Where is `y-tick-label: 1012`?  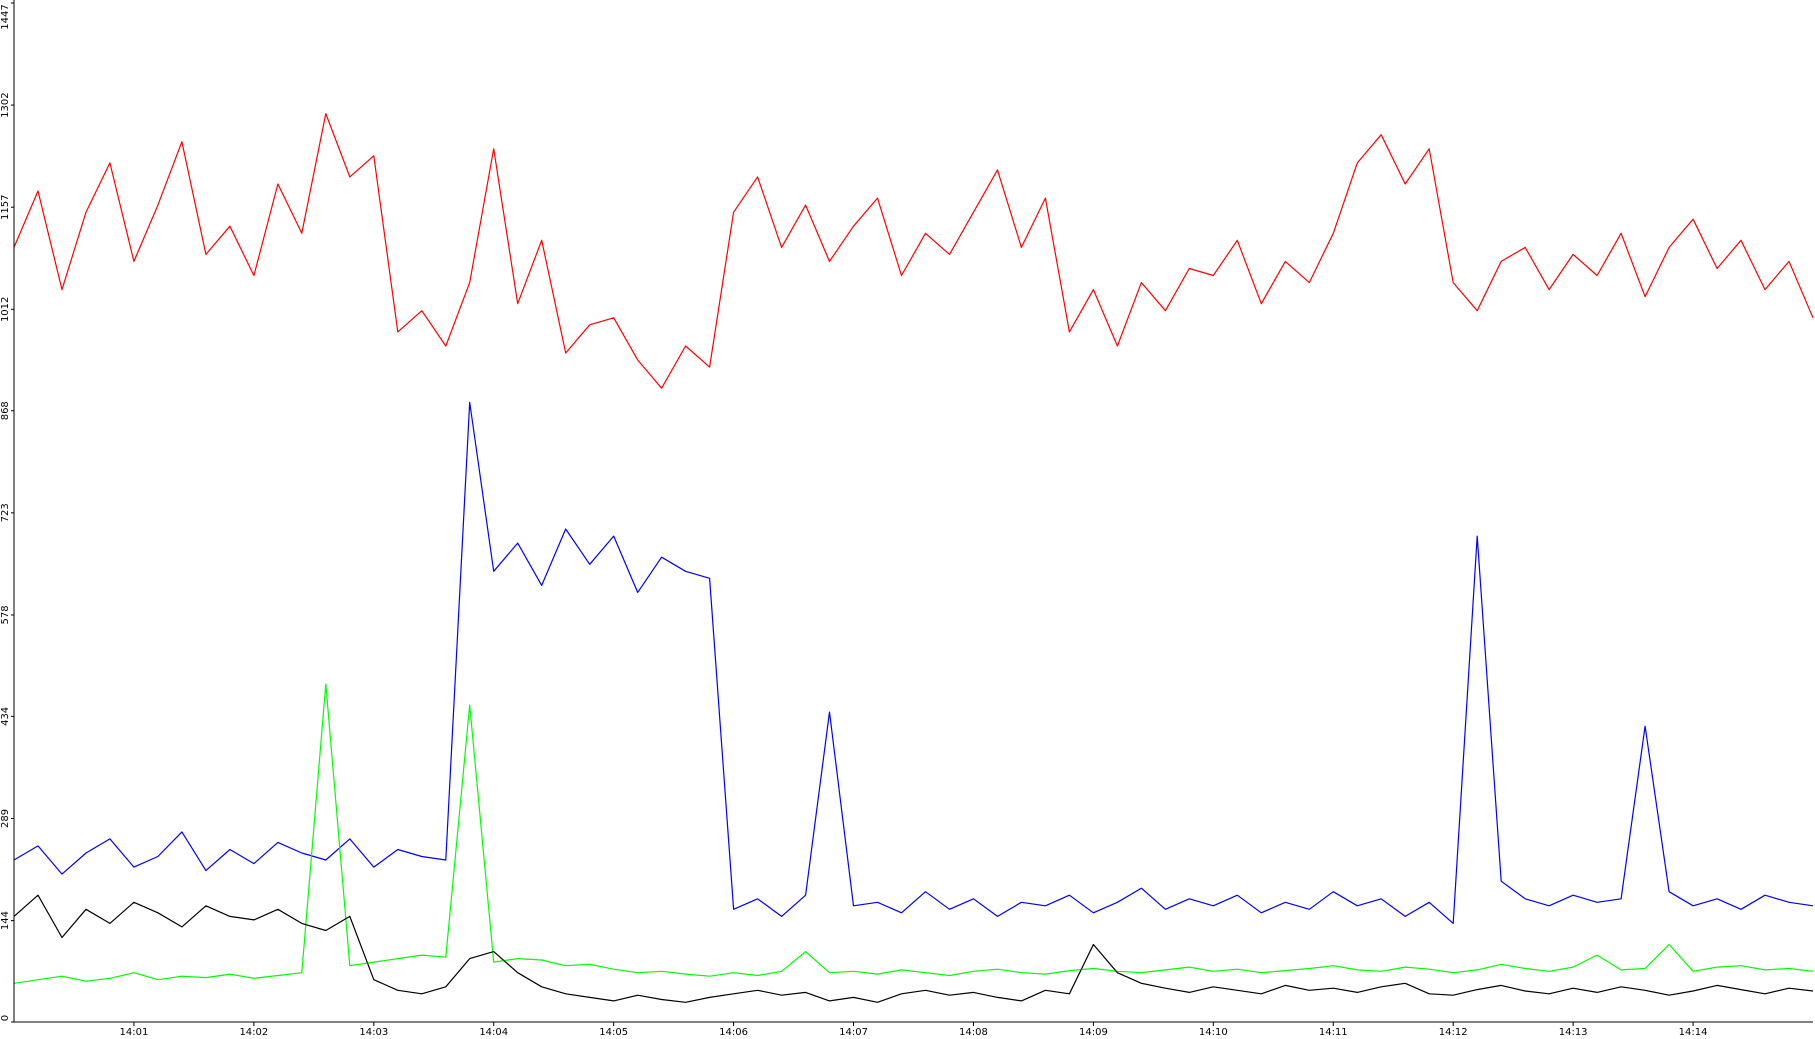 y-tick-label: 1012 is located at coordinates (5, 309).